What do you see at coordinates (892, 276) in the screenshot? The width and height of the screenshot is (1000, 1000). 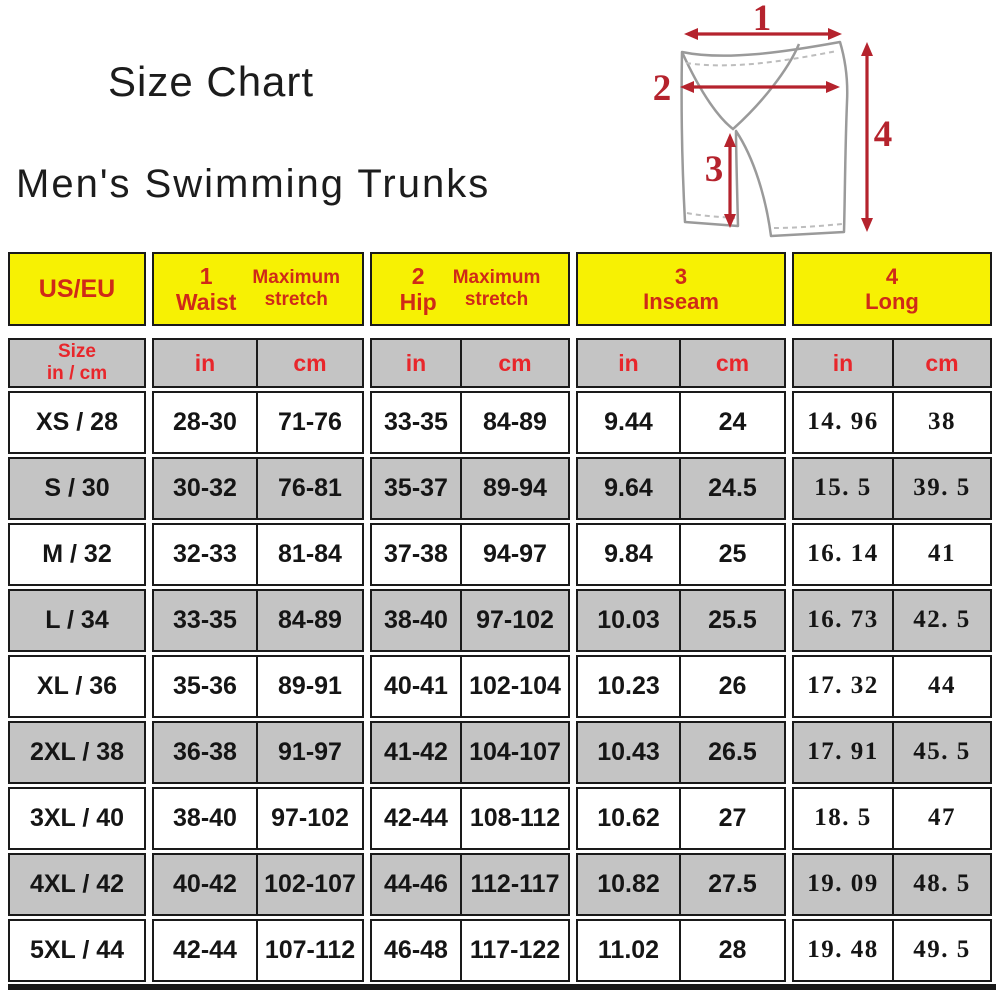 I see `long-group-number: 4` at bounding box center [892, 276].